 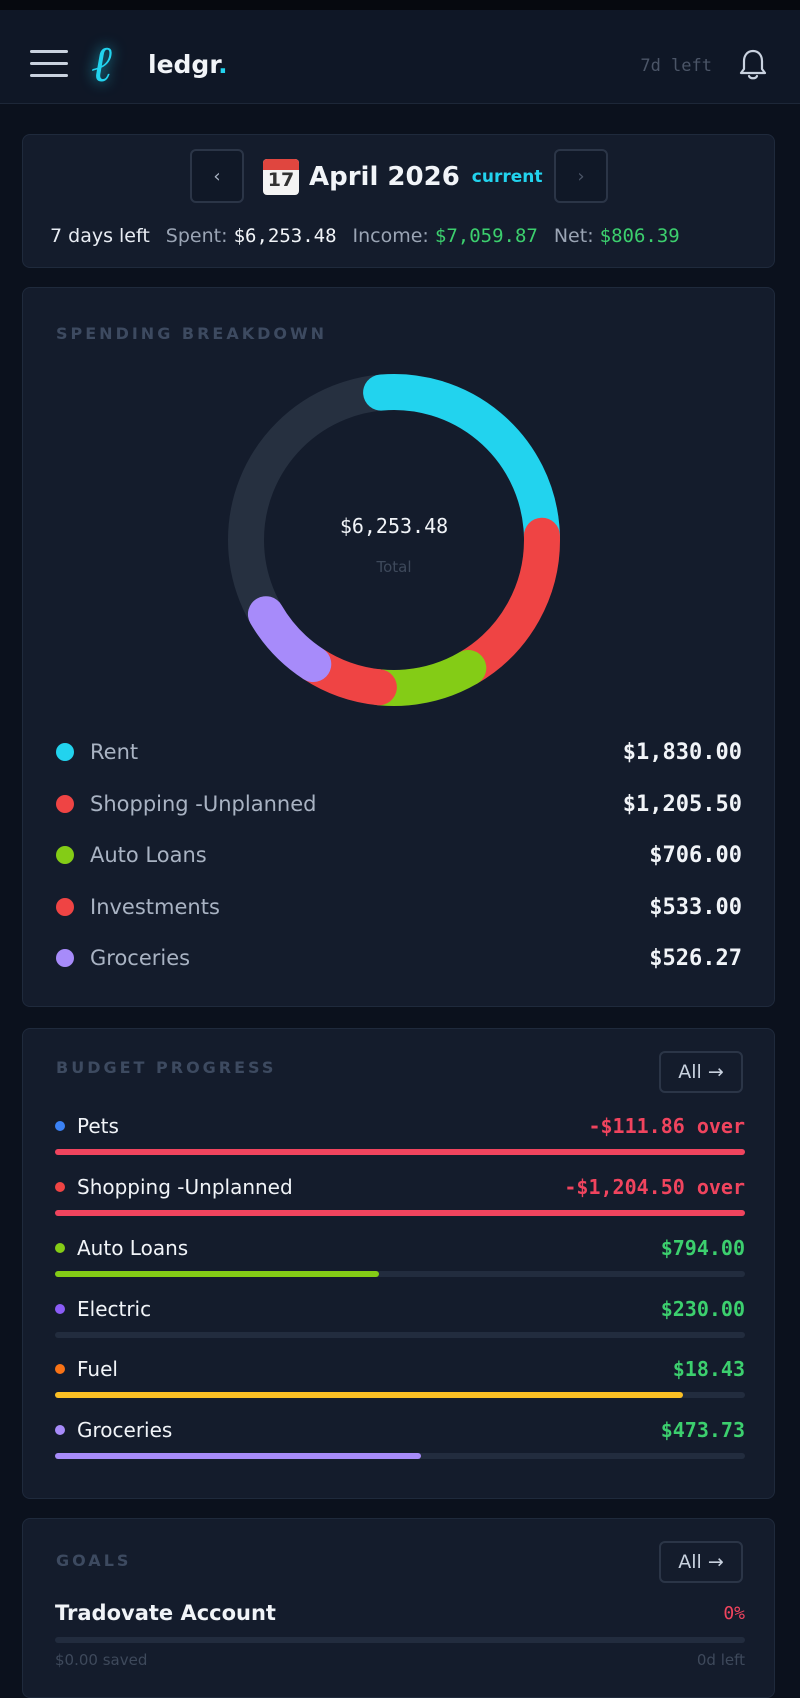 I want to click on income-label: Income:, so click(x=390, y=236).